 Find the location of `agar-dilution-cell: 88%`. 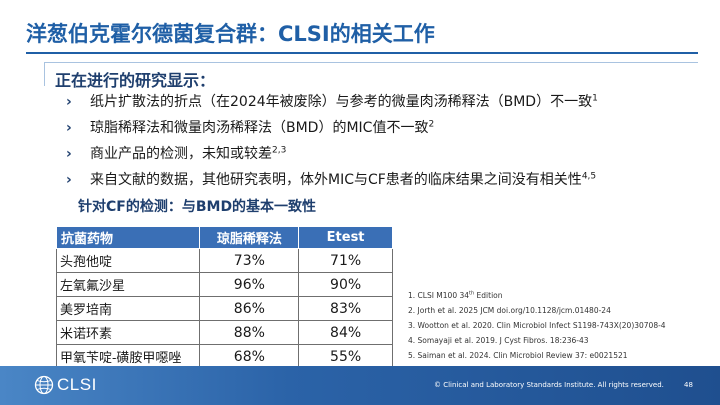

agar-dilution-cell: 88% is located at coordinates (249, 332).